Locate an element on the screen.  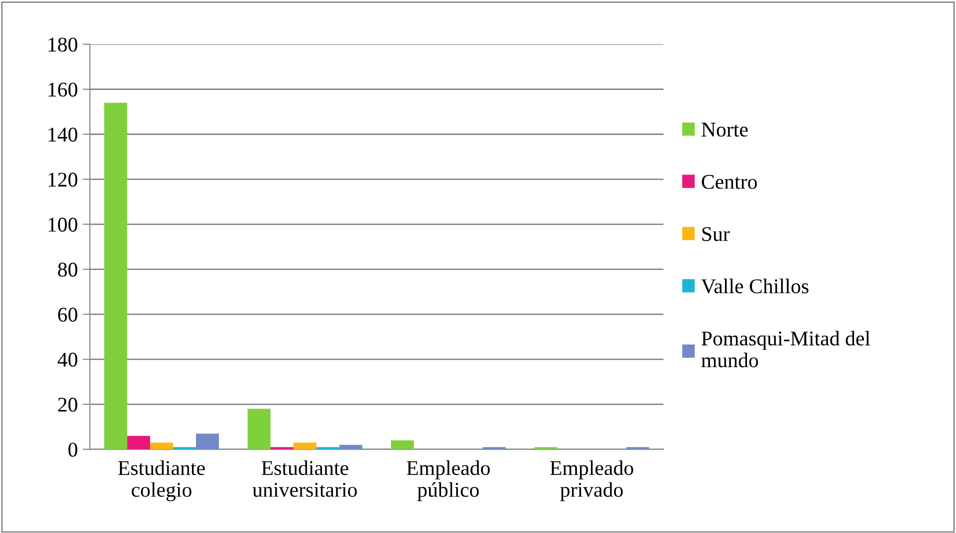
y-tick-label: 100 is located at coordinates (63, 225).